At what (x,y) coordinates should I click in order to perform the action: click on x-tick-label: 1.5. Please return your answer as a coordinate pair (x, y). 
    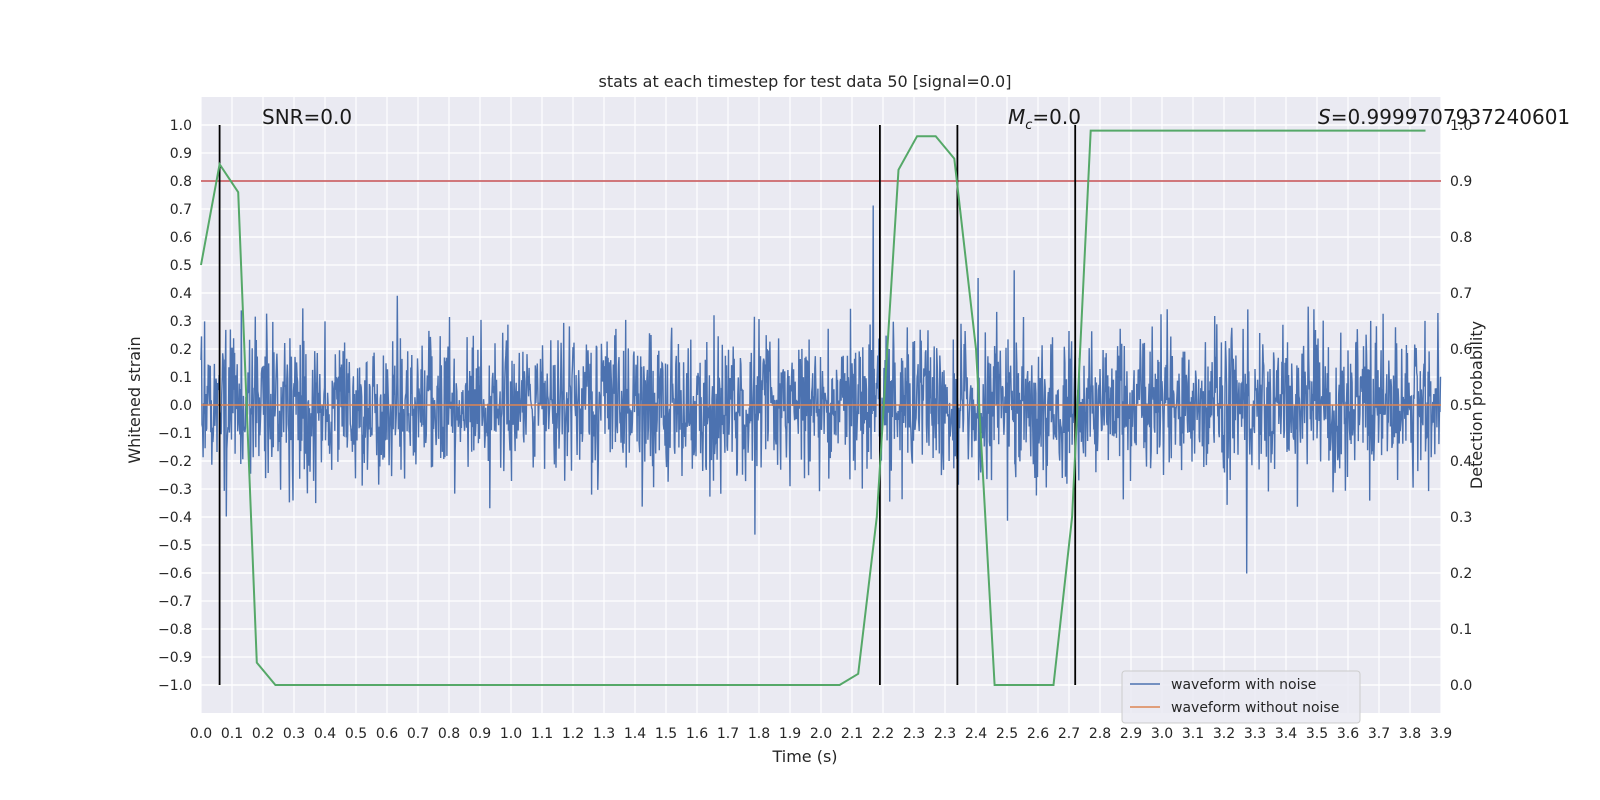
    Looking at the image, I should click on (666, 734).